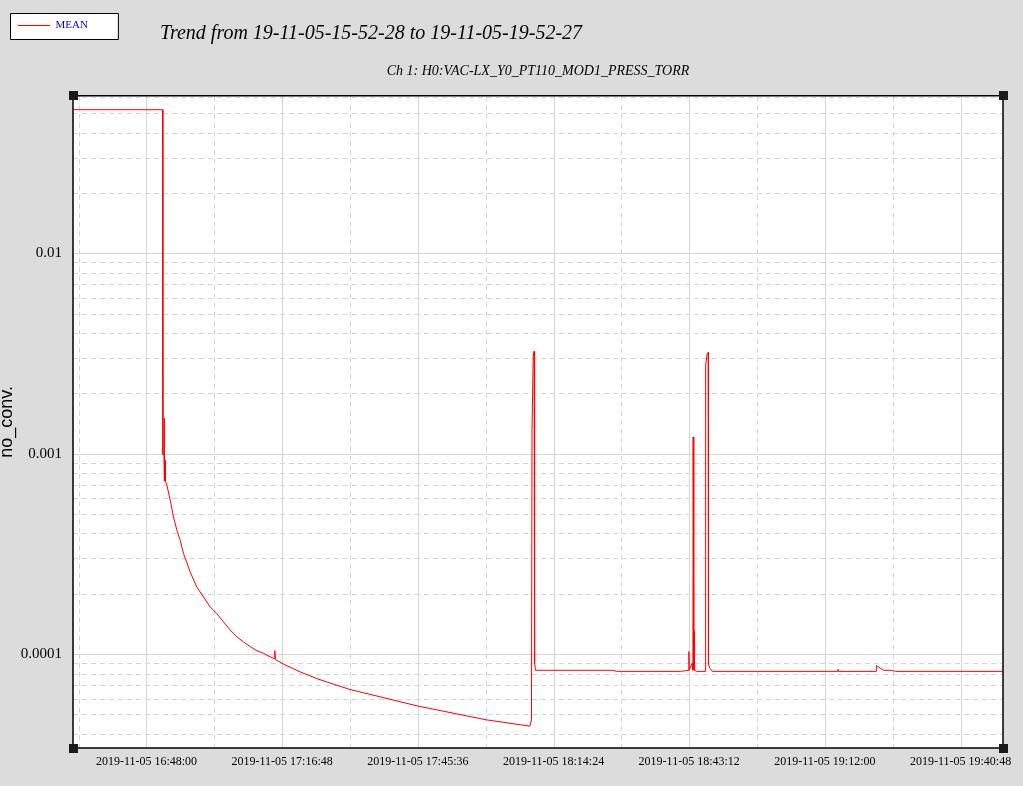  I want to click on legend-label: MEAN, so click(71, 24).